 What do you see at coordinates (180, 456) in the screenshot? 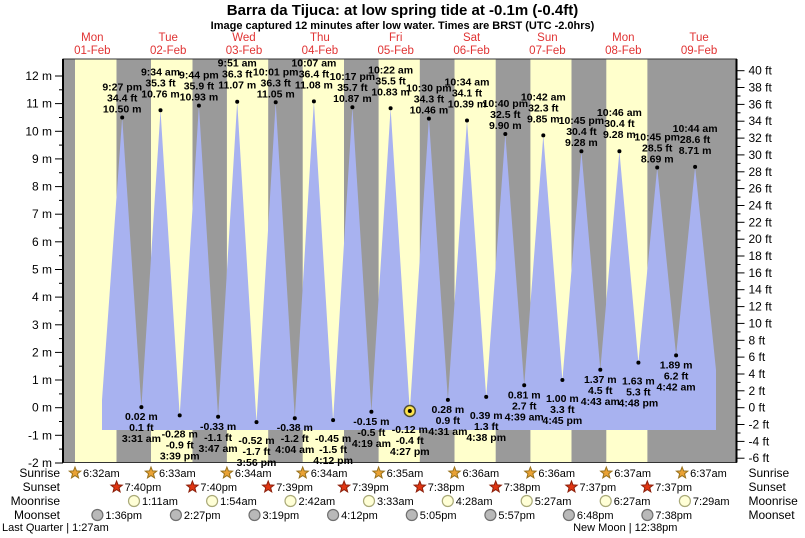
I see `svg-text: 3:39 pm` at bounding box center [180, 456].